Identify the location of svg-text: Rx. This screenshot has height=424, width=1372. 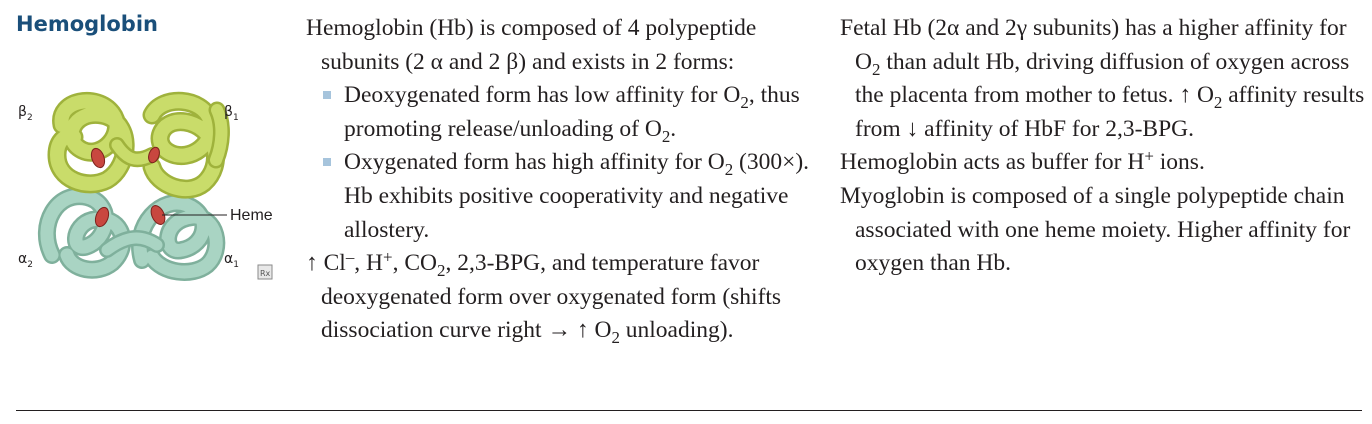
(265, 273).